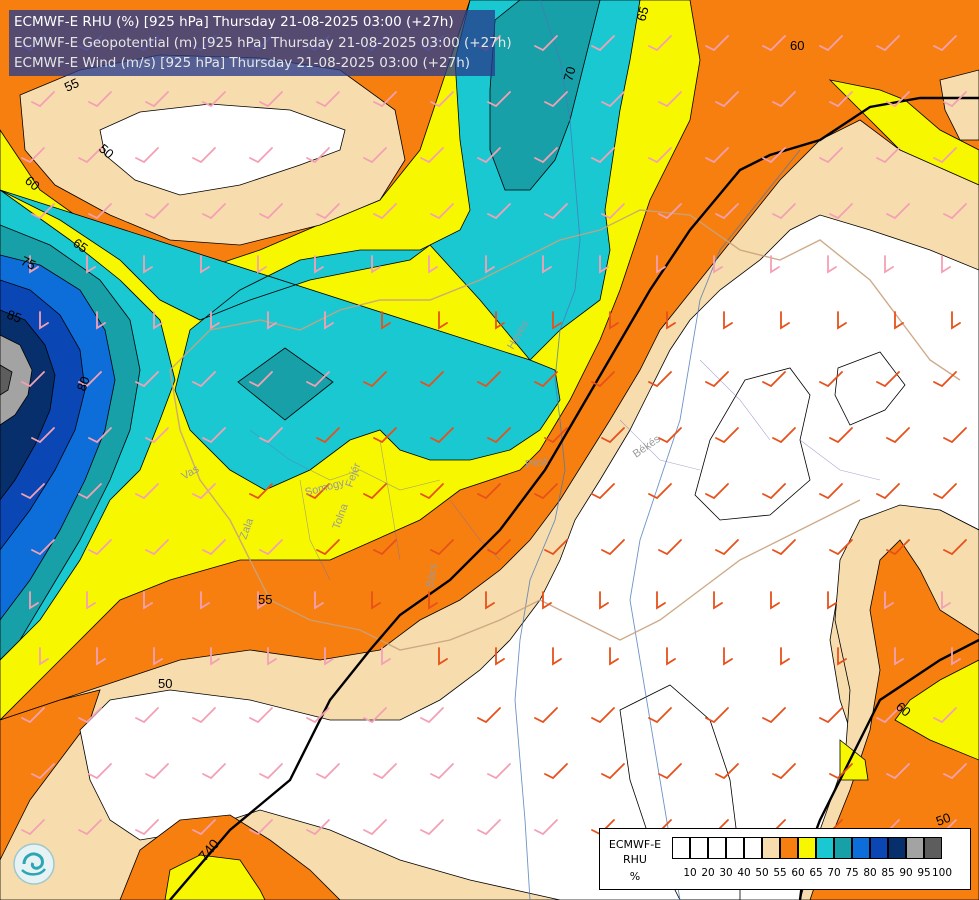 The height and width of the screenshot is (900, 979). Describe the element at coordinates (834, 873) in the screenshot. I see `legend-tick-label: 70` at that location.